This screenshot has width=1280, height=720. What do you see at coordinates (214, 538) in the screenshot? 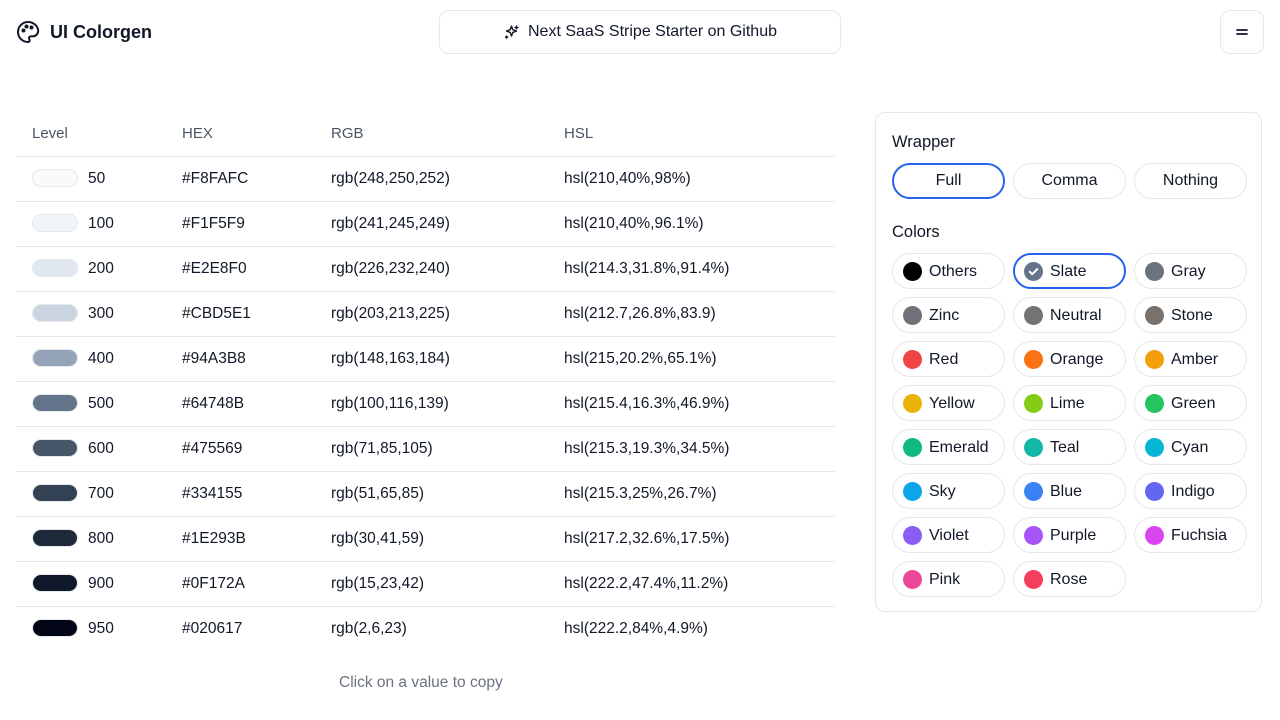
I see `hex-value: #1E293B` at bounding box center [214, 538].